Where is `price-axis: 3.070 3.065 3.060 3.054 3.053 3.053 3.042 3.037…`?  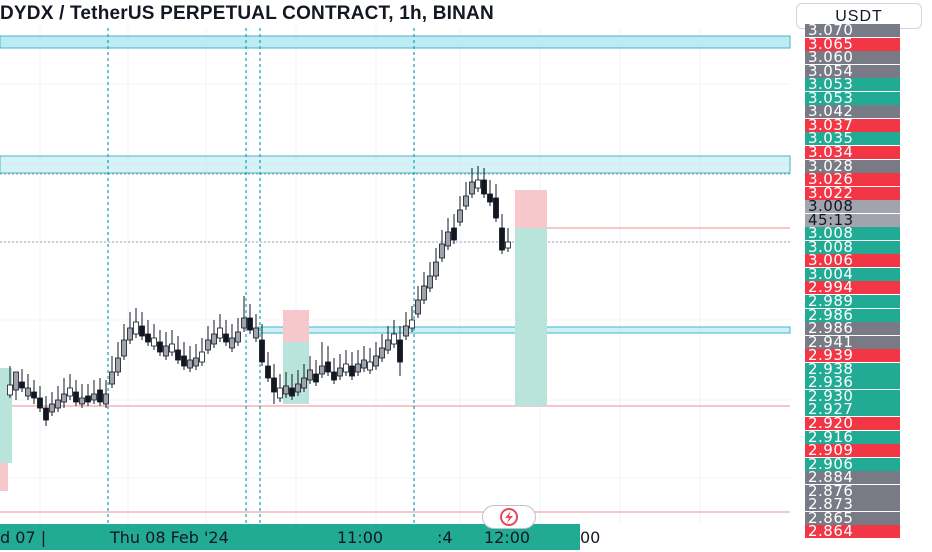
price-axis: 3.070 3.065 3.060 3.054 3.053 3.053 3.042 3.037… is located at coordinates (852, 281).